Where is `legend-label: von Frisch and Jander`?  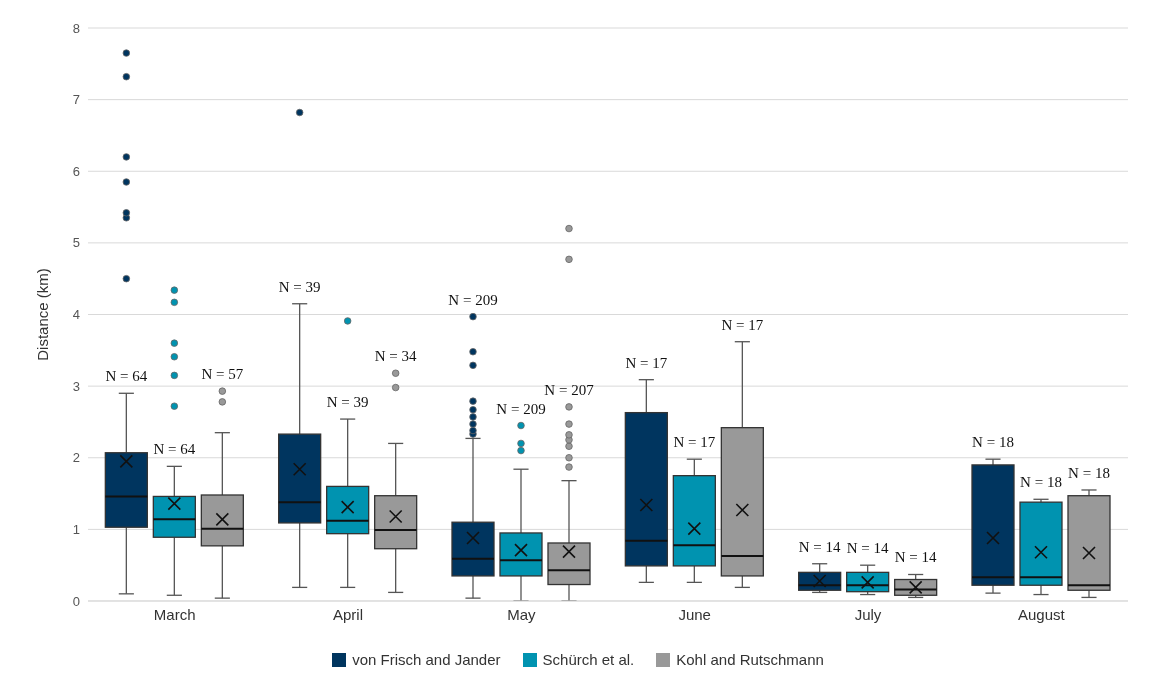
legend-label: von Frisch and Jander is located at coordinates (426, 659).